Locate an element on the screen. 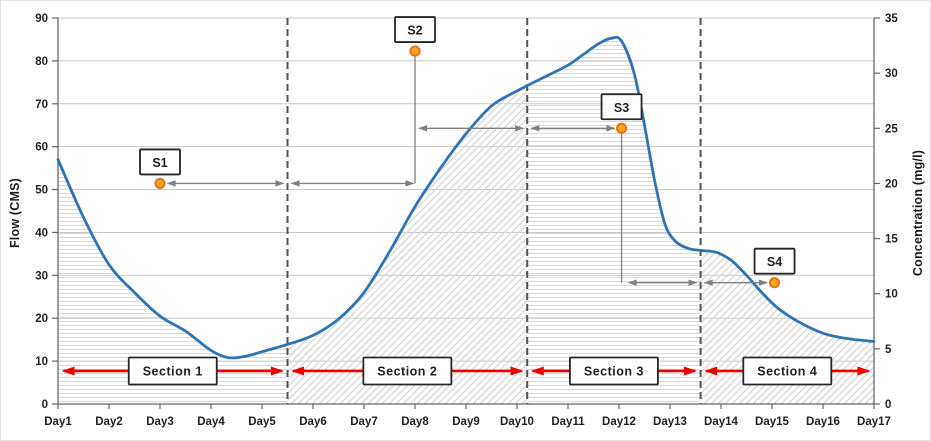 The width and height of the screenshot is (931, 441). sample-s4: S4 is located at coordinates (774, 268).